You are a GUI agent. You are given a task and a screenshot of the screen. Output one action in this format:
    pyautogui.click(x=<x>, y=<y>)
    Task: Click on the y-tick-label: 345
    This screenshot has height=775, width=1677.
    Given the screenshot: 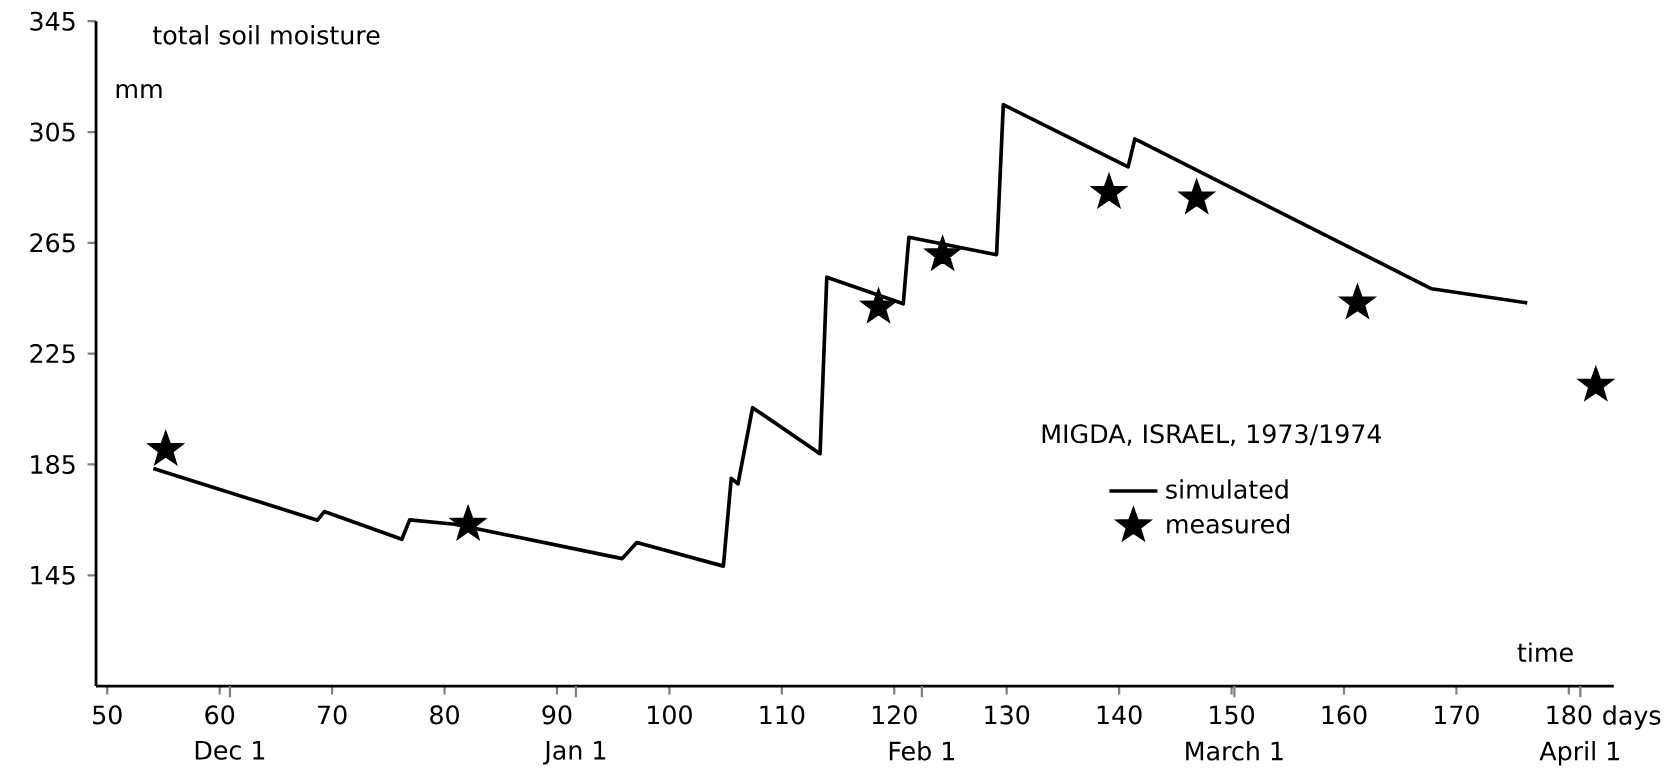 What is the action you would take?
    pyautogui.click(x=52, y=21)
    